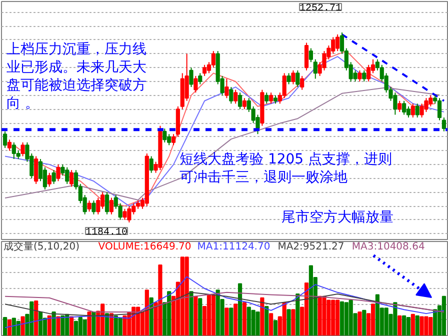 This screenshot has height=336, width=448. I want to click on text: 1184.10, so click(107, 233).